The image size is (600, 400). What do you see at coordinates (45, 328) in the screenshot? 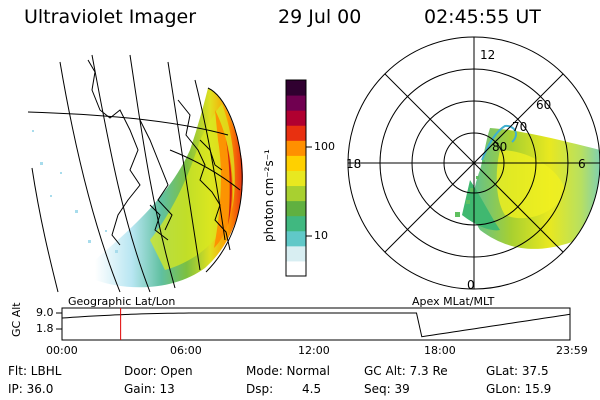
I see `orbit-ytick-1-8: 1.8` at bounding box center [45, 328].